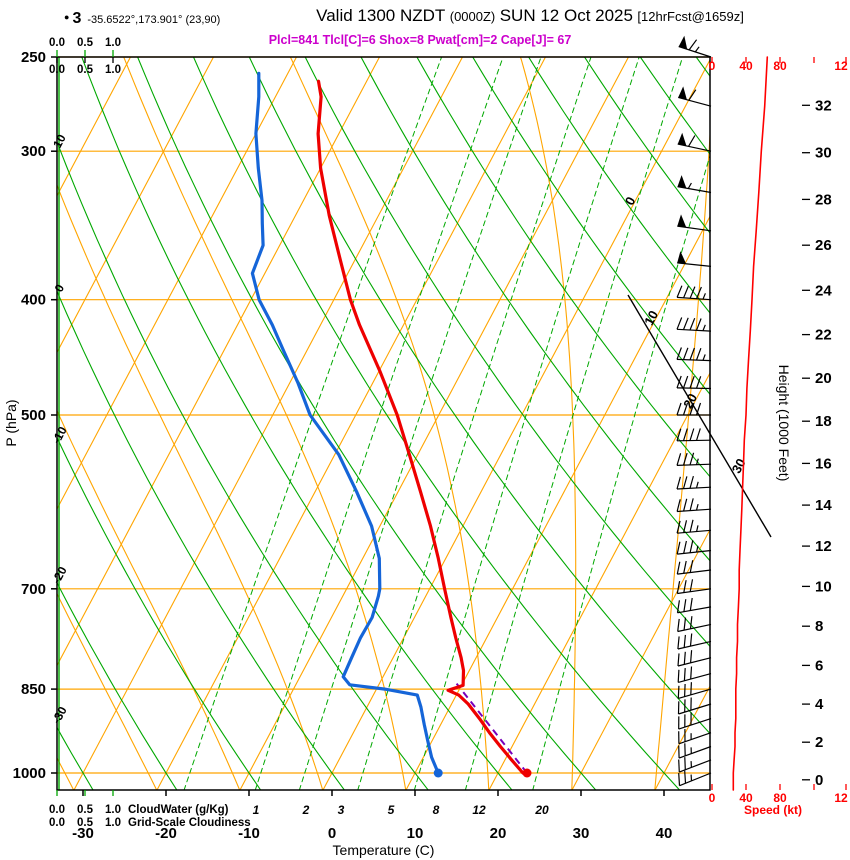 The width and height of the screenshot is (850, 860). I want to click on pressure-axis: 250 300 400 500 700 850 1000 P (hPa), so click(30, 415).